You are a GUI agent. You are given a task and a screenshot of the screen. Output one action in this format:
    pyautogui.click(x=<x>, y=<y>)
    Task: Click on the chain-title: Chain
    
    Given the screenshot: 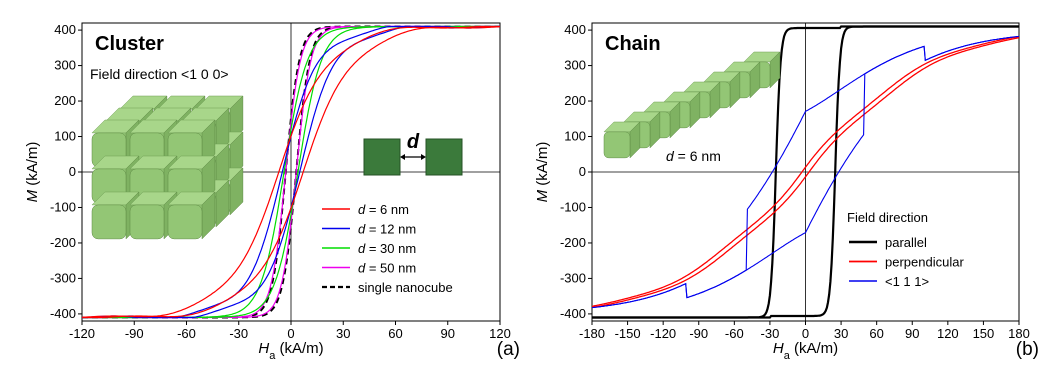 What is the action you would take?
    pyautogui.click(x=633, y=44)
    